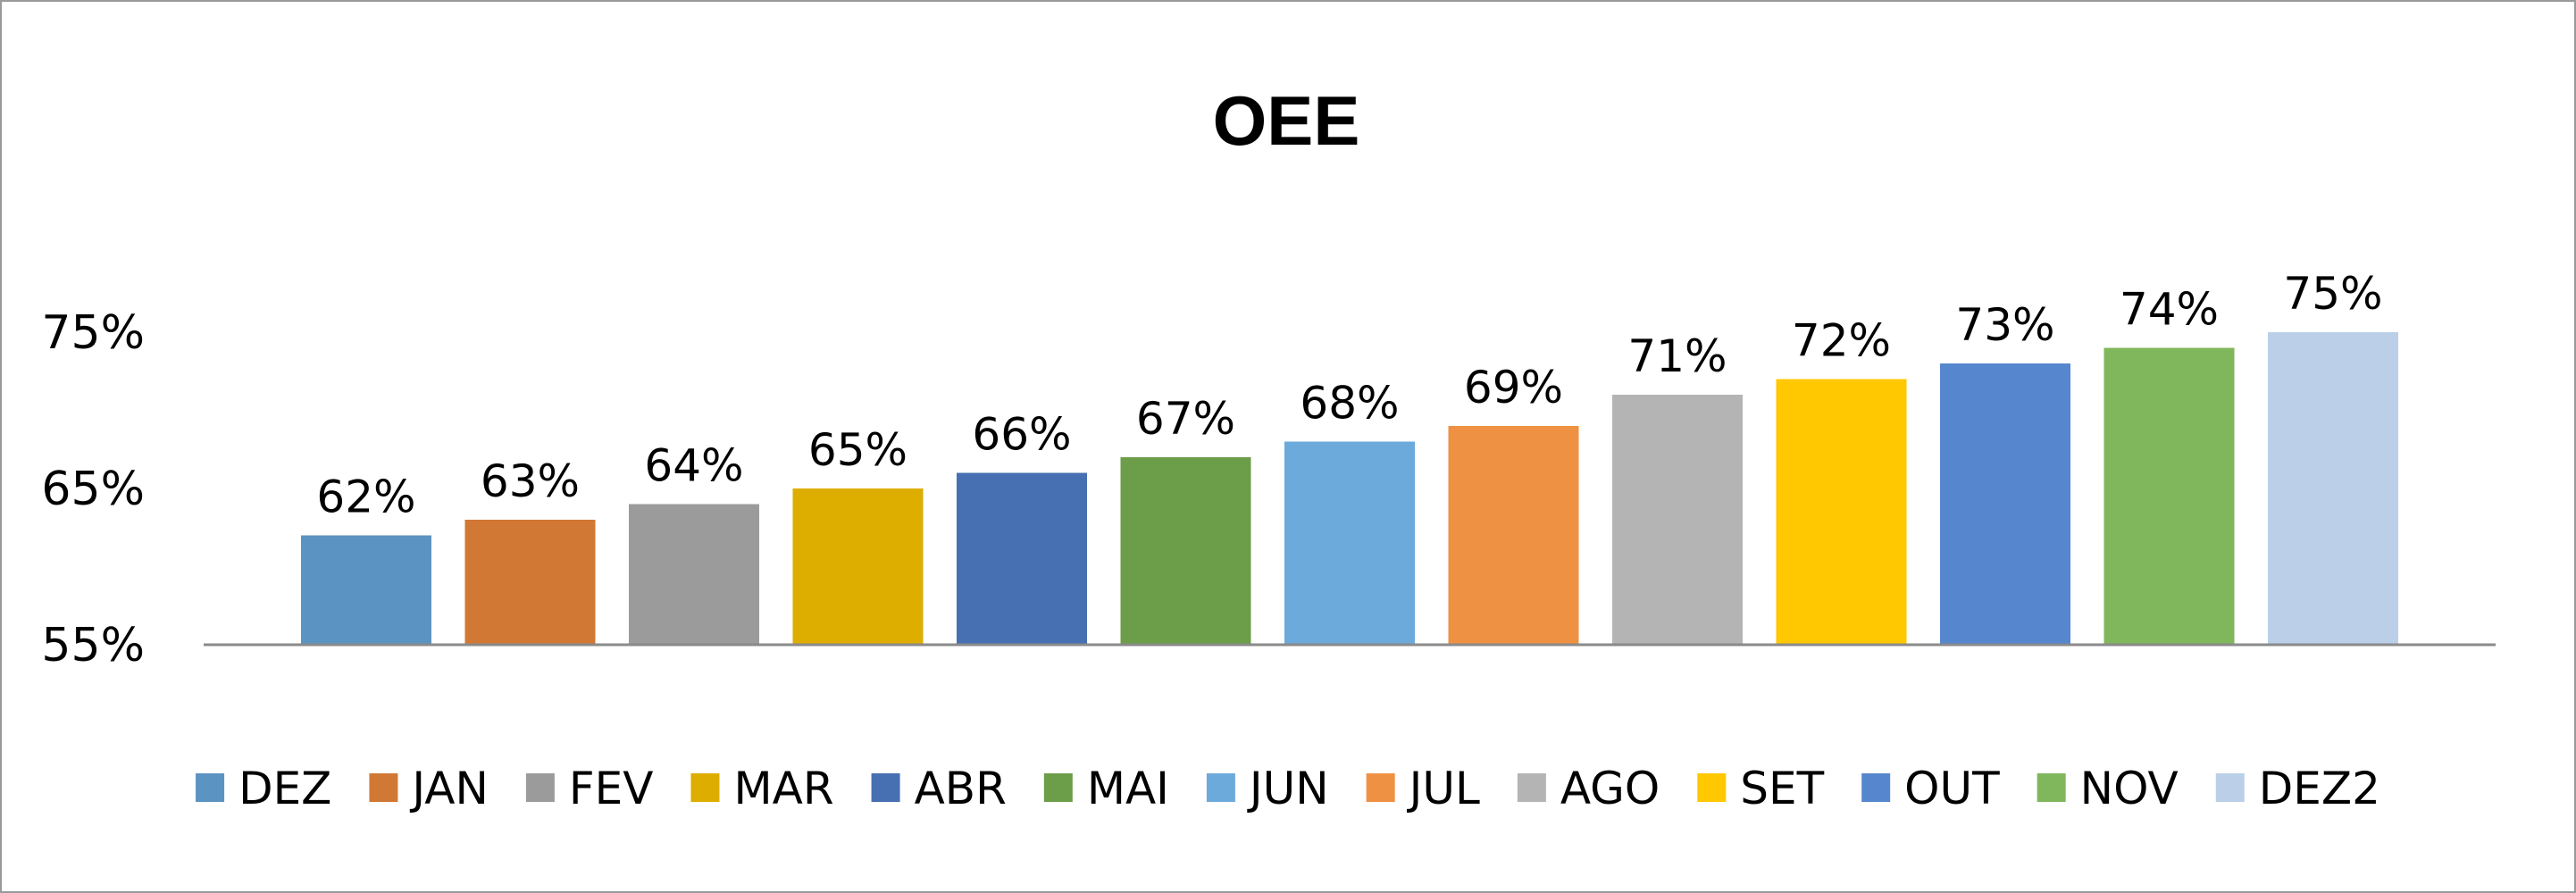 The image size is (2576, 893). I want to click on bar-jan, so click(530, 582).